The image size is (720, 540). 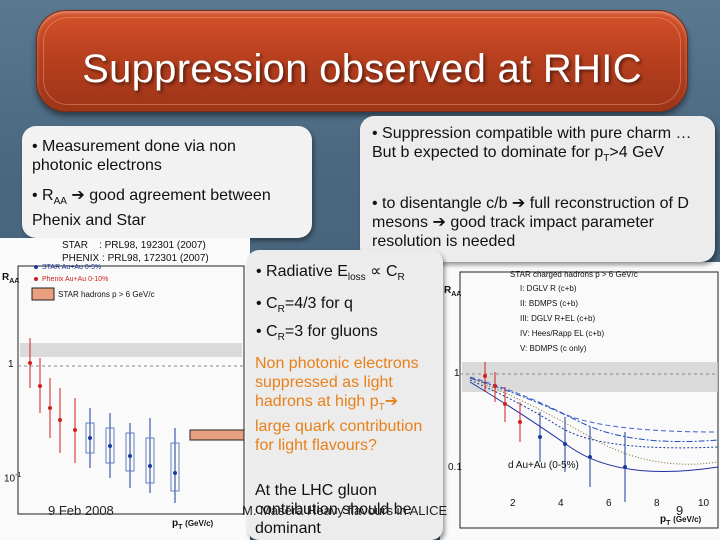 What do you see at coordinates (217, 435) in the screenshot?
I see `left-plot-hadron-band` at bounding box center [217, 435].